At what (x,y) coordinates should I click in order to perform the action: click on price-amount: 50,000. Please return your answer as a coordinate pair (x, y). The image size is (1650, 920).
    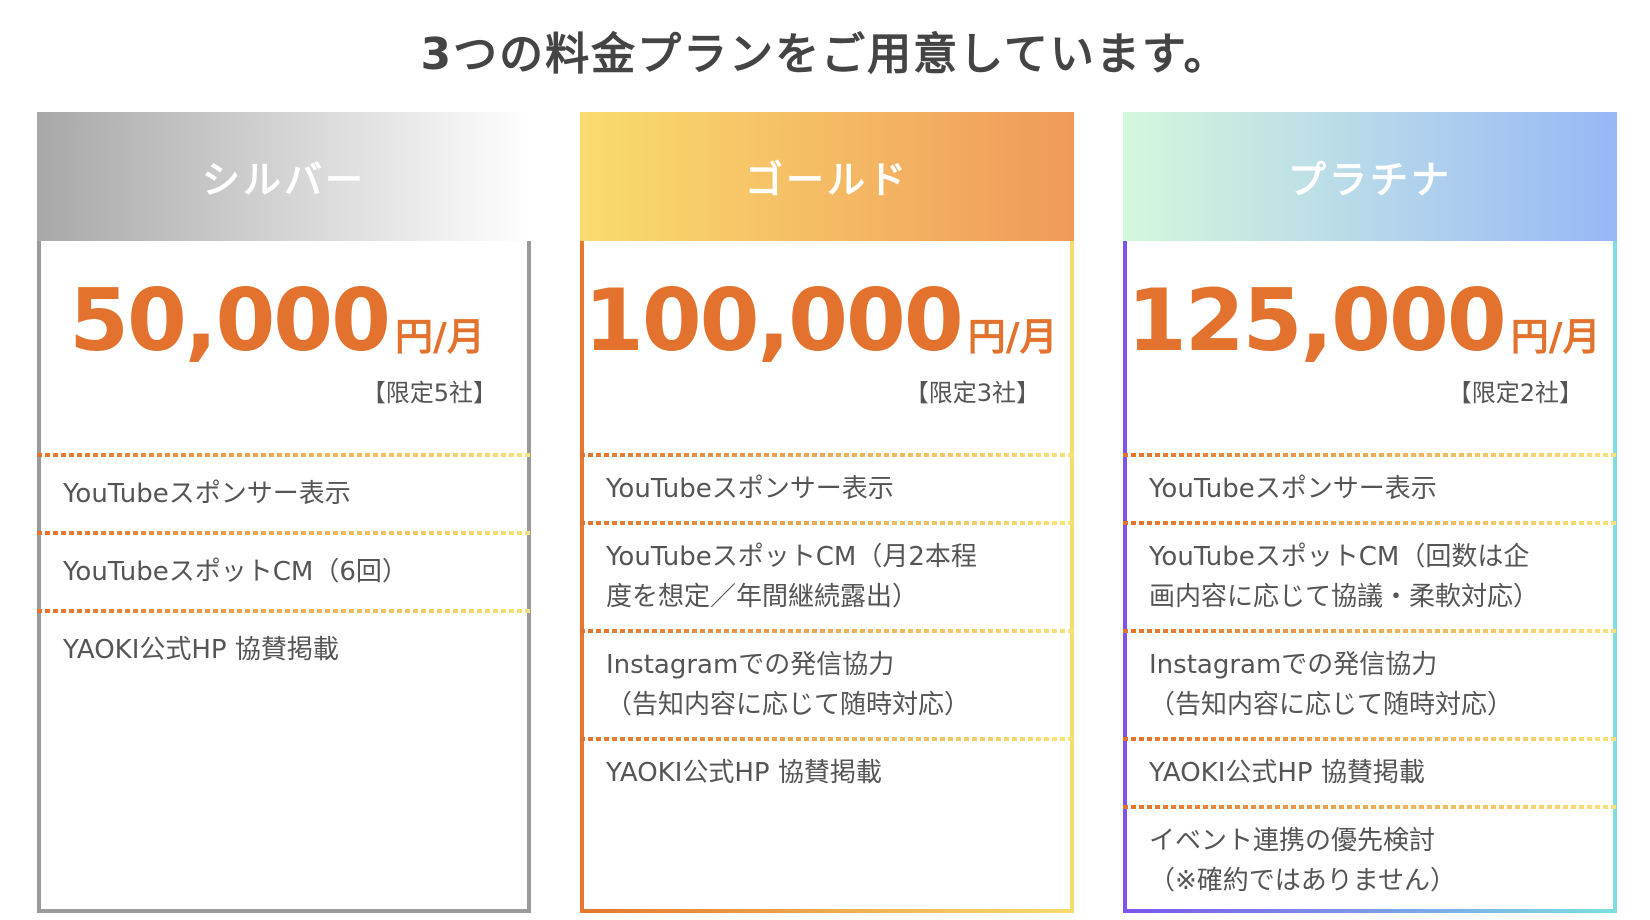
    Looking at the image, I should click on (230, 321).